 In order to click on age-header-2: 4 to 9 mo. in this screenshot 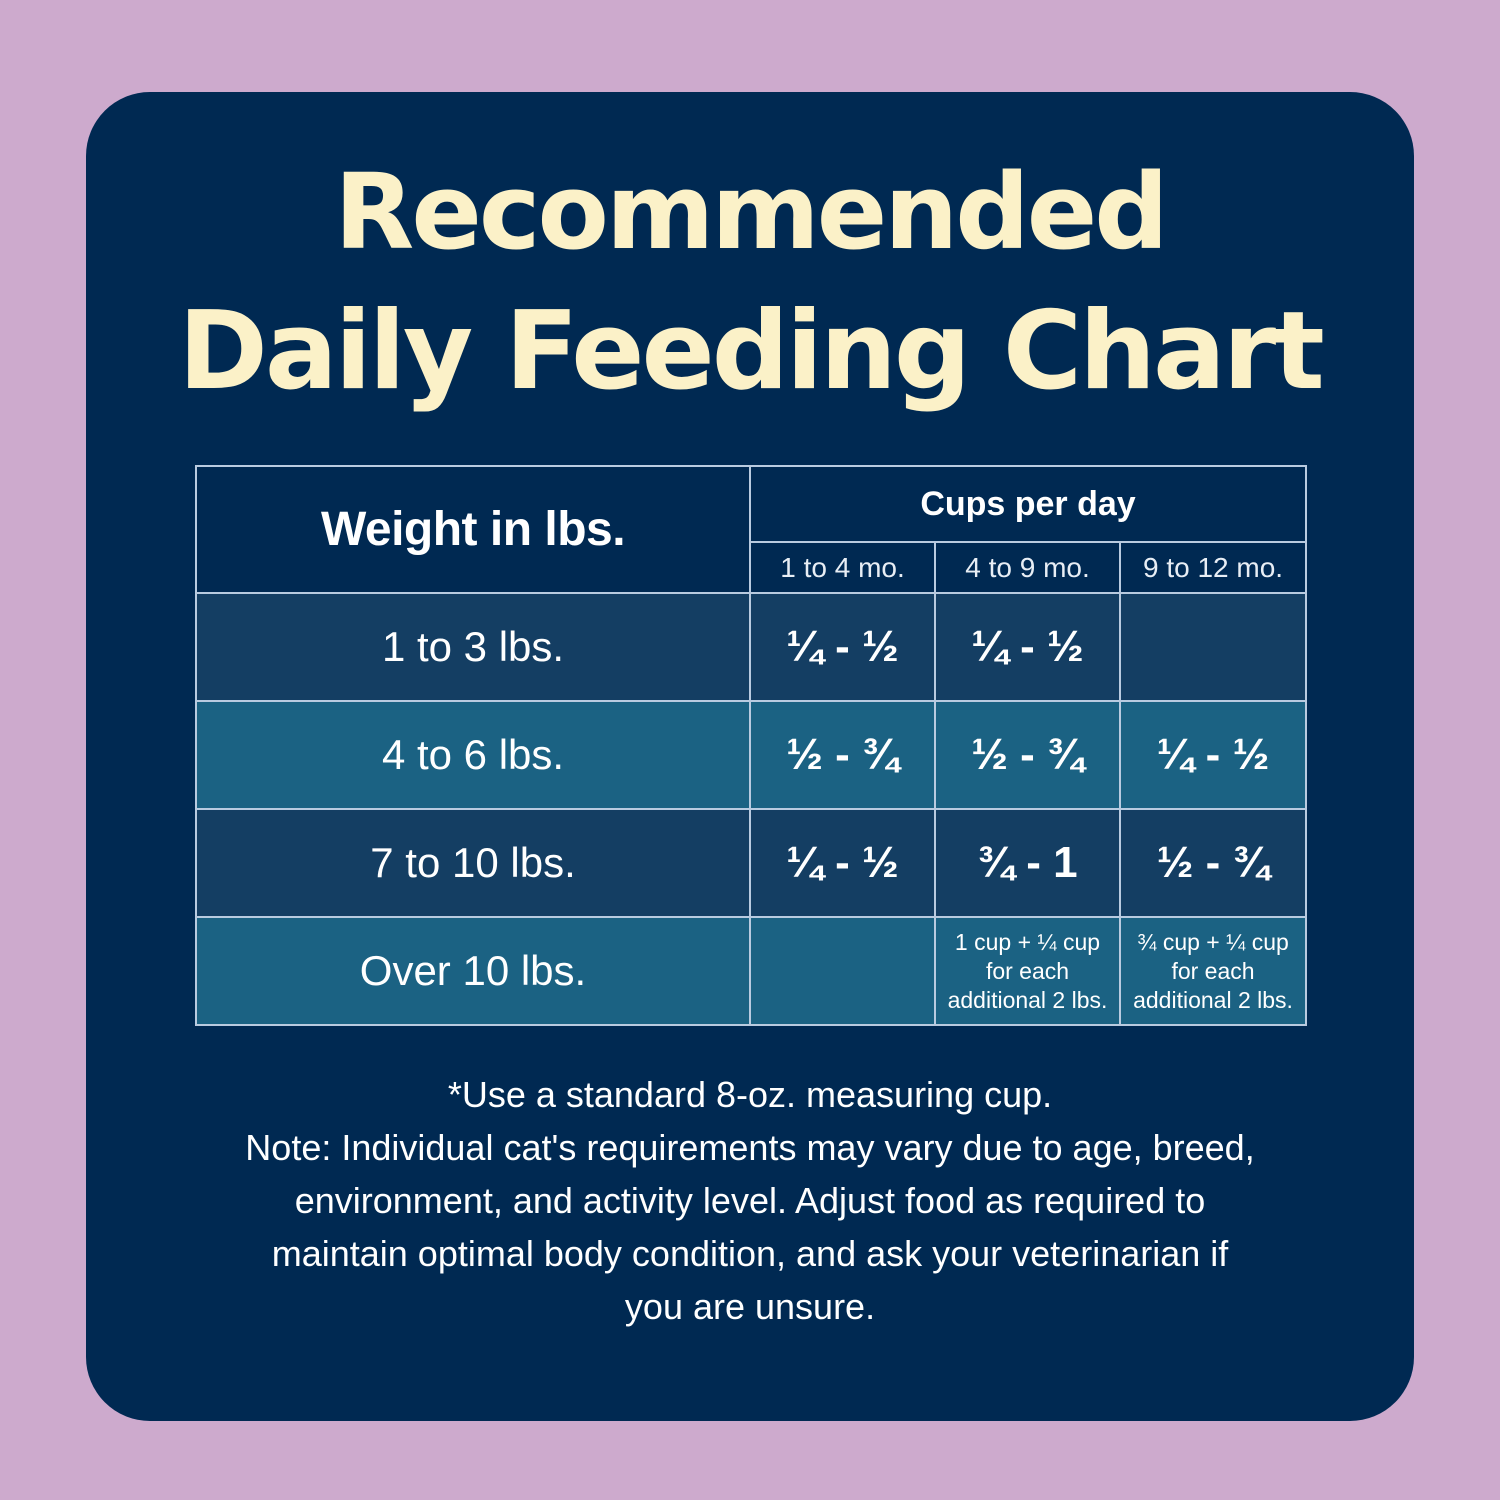, I will do `click(1027, 567)`.